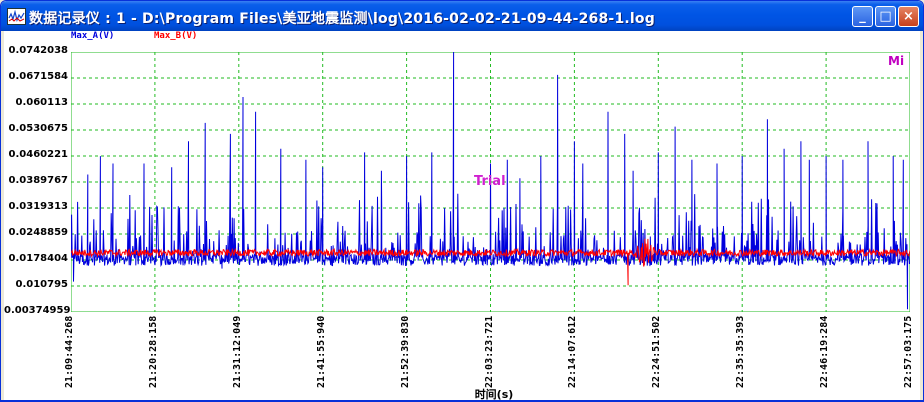  Describe the element at coordinates (908, 351) in the screenshot. I see `x-tick-label: 22:57:03:175` at that location.